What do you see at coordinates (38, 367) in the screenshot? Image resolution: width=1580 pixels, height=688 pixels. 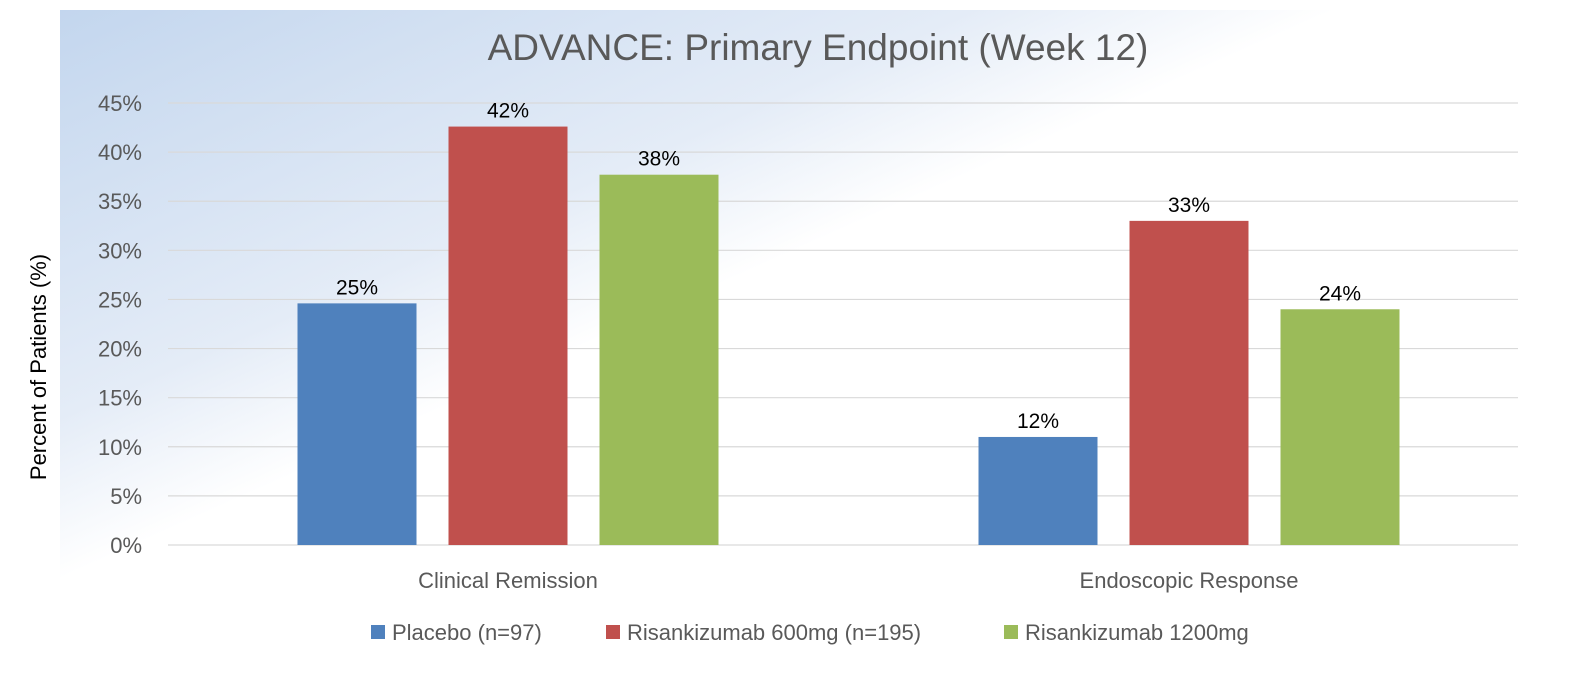 I see `y-axis-label: Percent of Patients (%)` at bounding box center [38, 367].